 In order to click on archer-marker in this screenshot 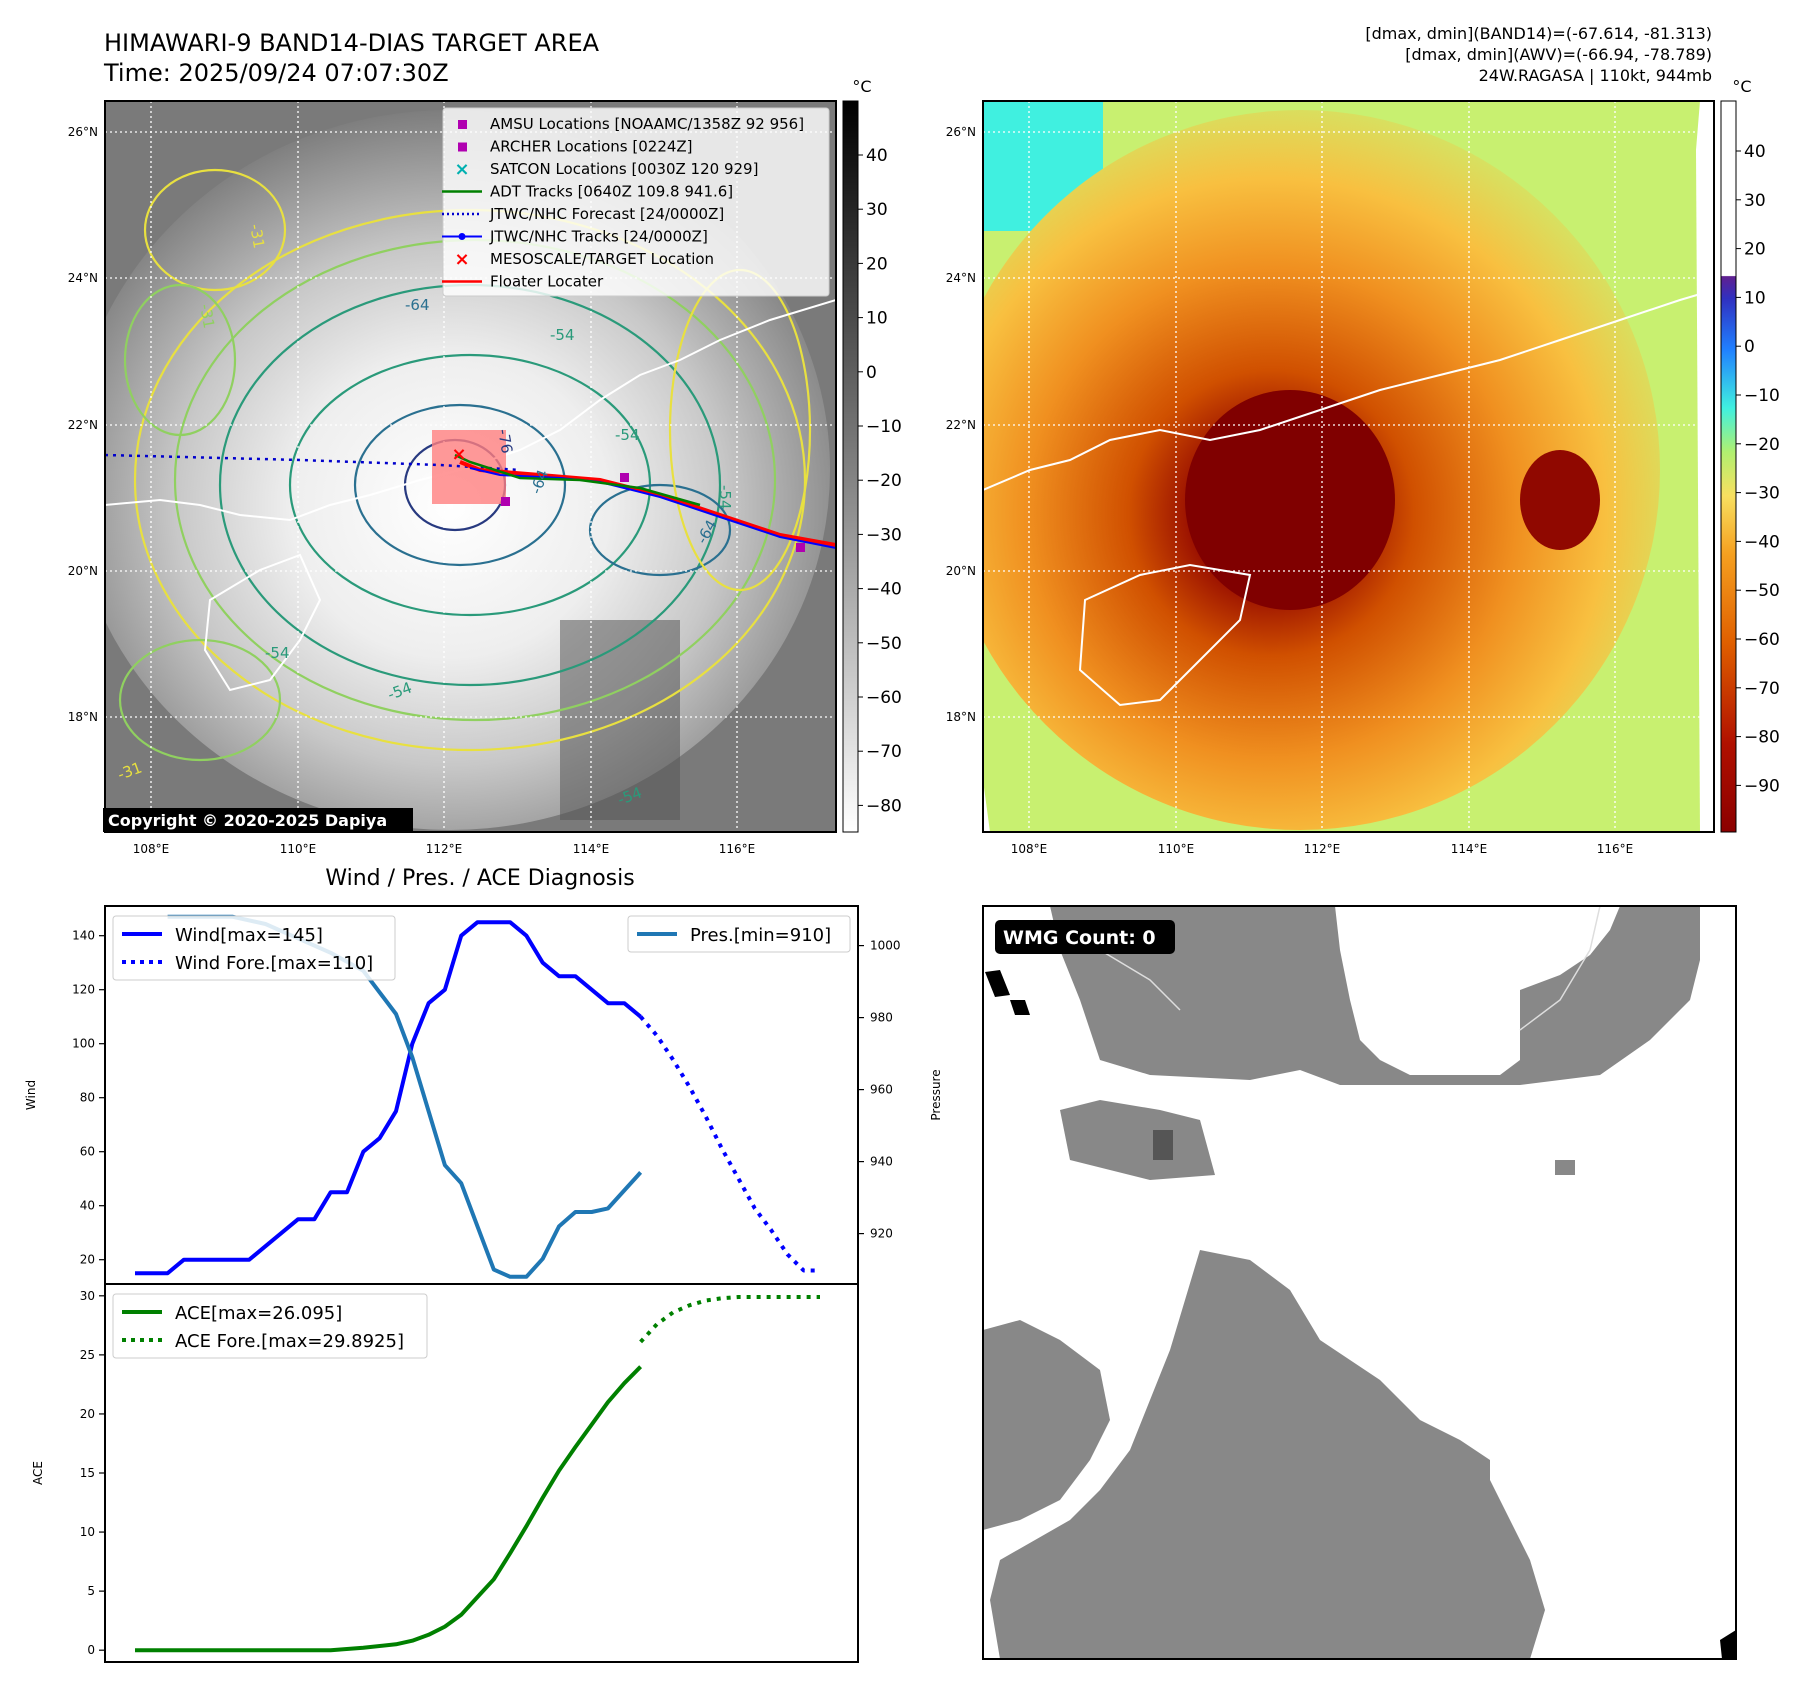, I will do `click(505, 501)`.